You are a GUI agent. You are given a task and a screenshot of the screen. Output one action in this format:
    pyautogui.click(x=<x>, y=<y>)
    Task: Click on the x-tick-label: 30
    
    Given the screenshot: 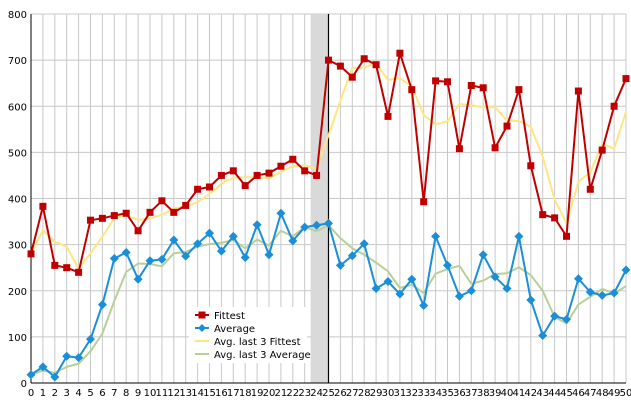 What is the action you would take?
    pyautogui.click(x=388, y=393)
    